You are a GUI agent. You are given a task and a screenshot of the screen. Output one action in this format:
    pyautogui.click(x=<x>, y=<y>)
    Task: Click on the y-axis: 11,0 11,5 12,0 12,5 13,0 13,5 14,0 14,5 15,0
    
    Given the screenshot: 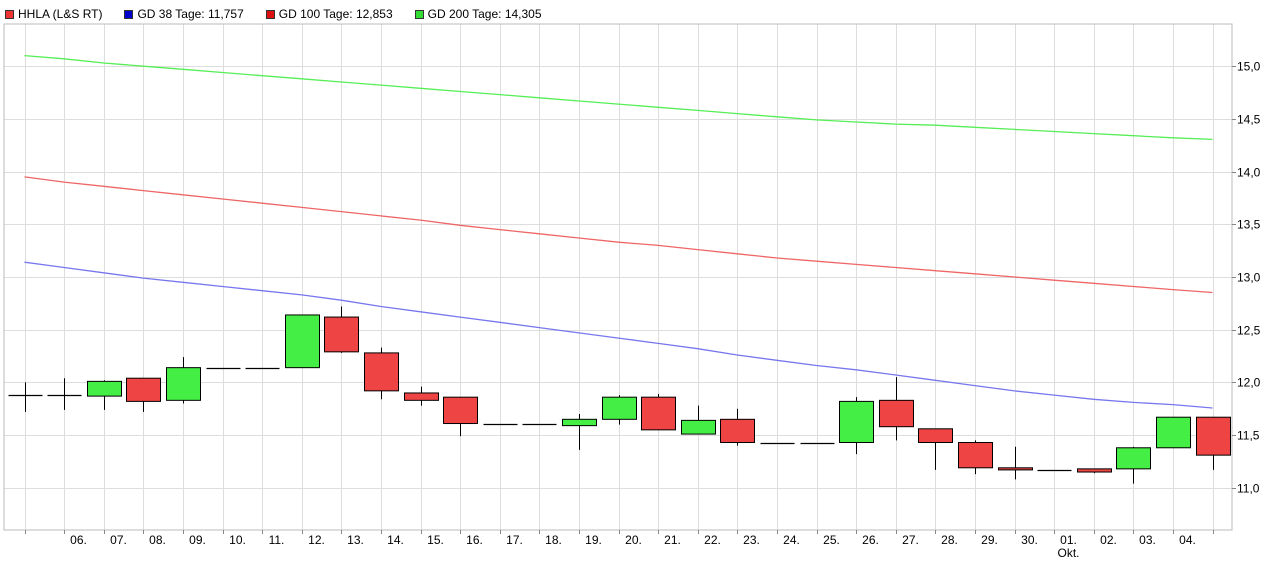 What is the action you would take?
    pyautogui.click(x=1246, y=278)
    